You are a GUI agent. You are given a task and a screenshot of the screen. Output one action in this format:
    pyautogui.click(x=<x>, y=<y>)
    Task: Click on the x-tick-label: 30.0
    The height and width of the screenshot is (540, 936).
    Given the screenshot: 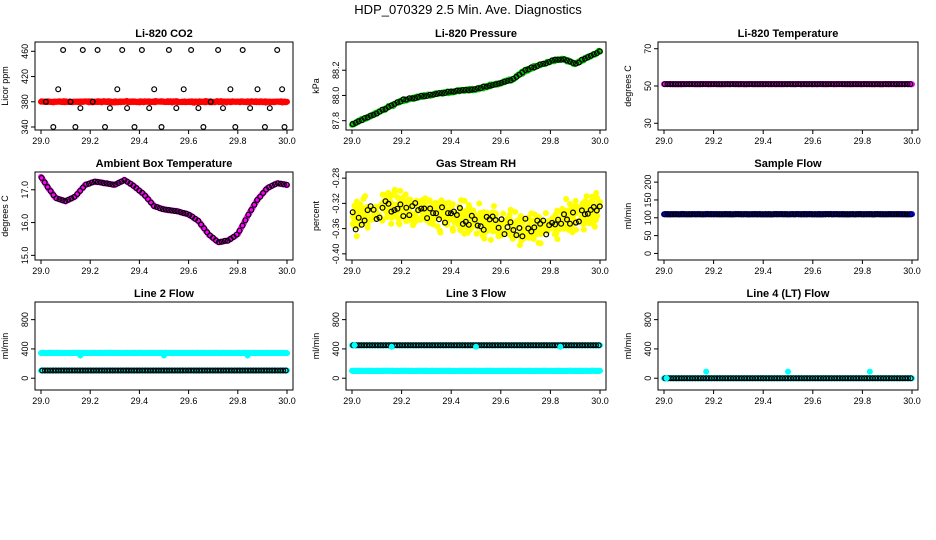 What is the action you would take?
    pyautogui.click(x=287, y=401)
    